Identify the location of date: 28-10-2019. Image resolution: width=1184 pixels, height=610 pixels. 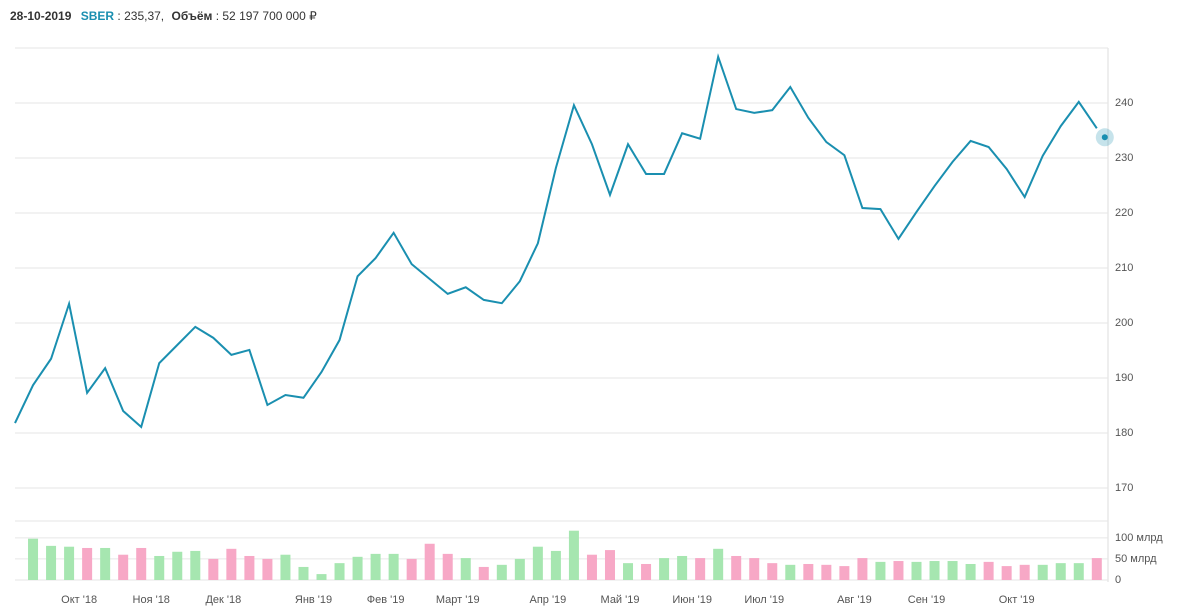
(41, 16).